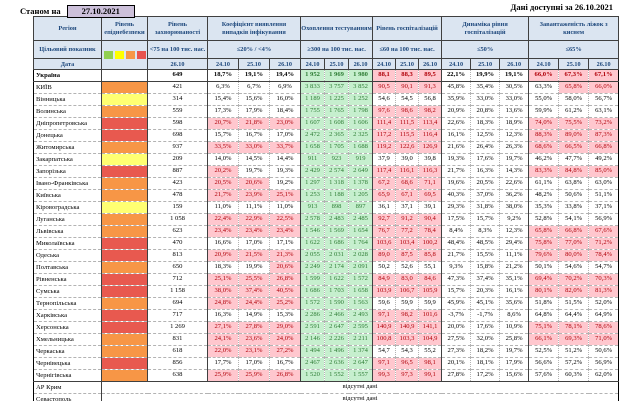 This screenshot has height=401, width=619. I want to click on hosp-dynamics-value: 12,3%, so click(514, 231).